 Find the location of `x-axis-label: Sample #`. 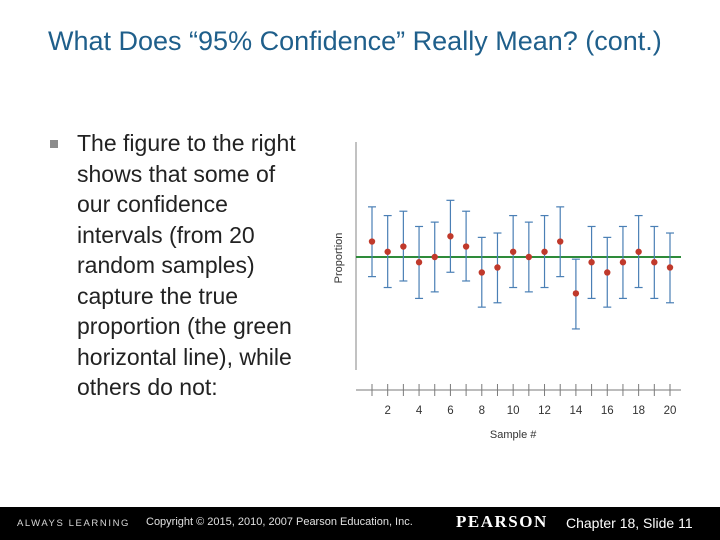

x-axis-label: Sample # is located at coordinates (513, 435).